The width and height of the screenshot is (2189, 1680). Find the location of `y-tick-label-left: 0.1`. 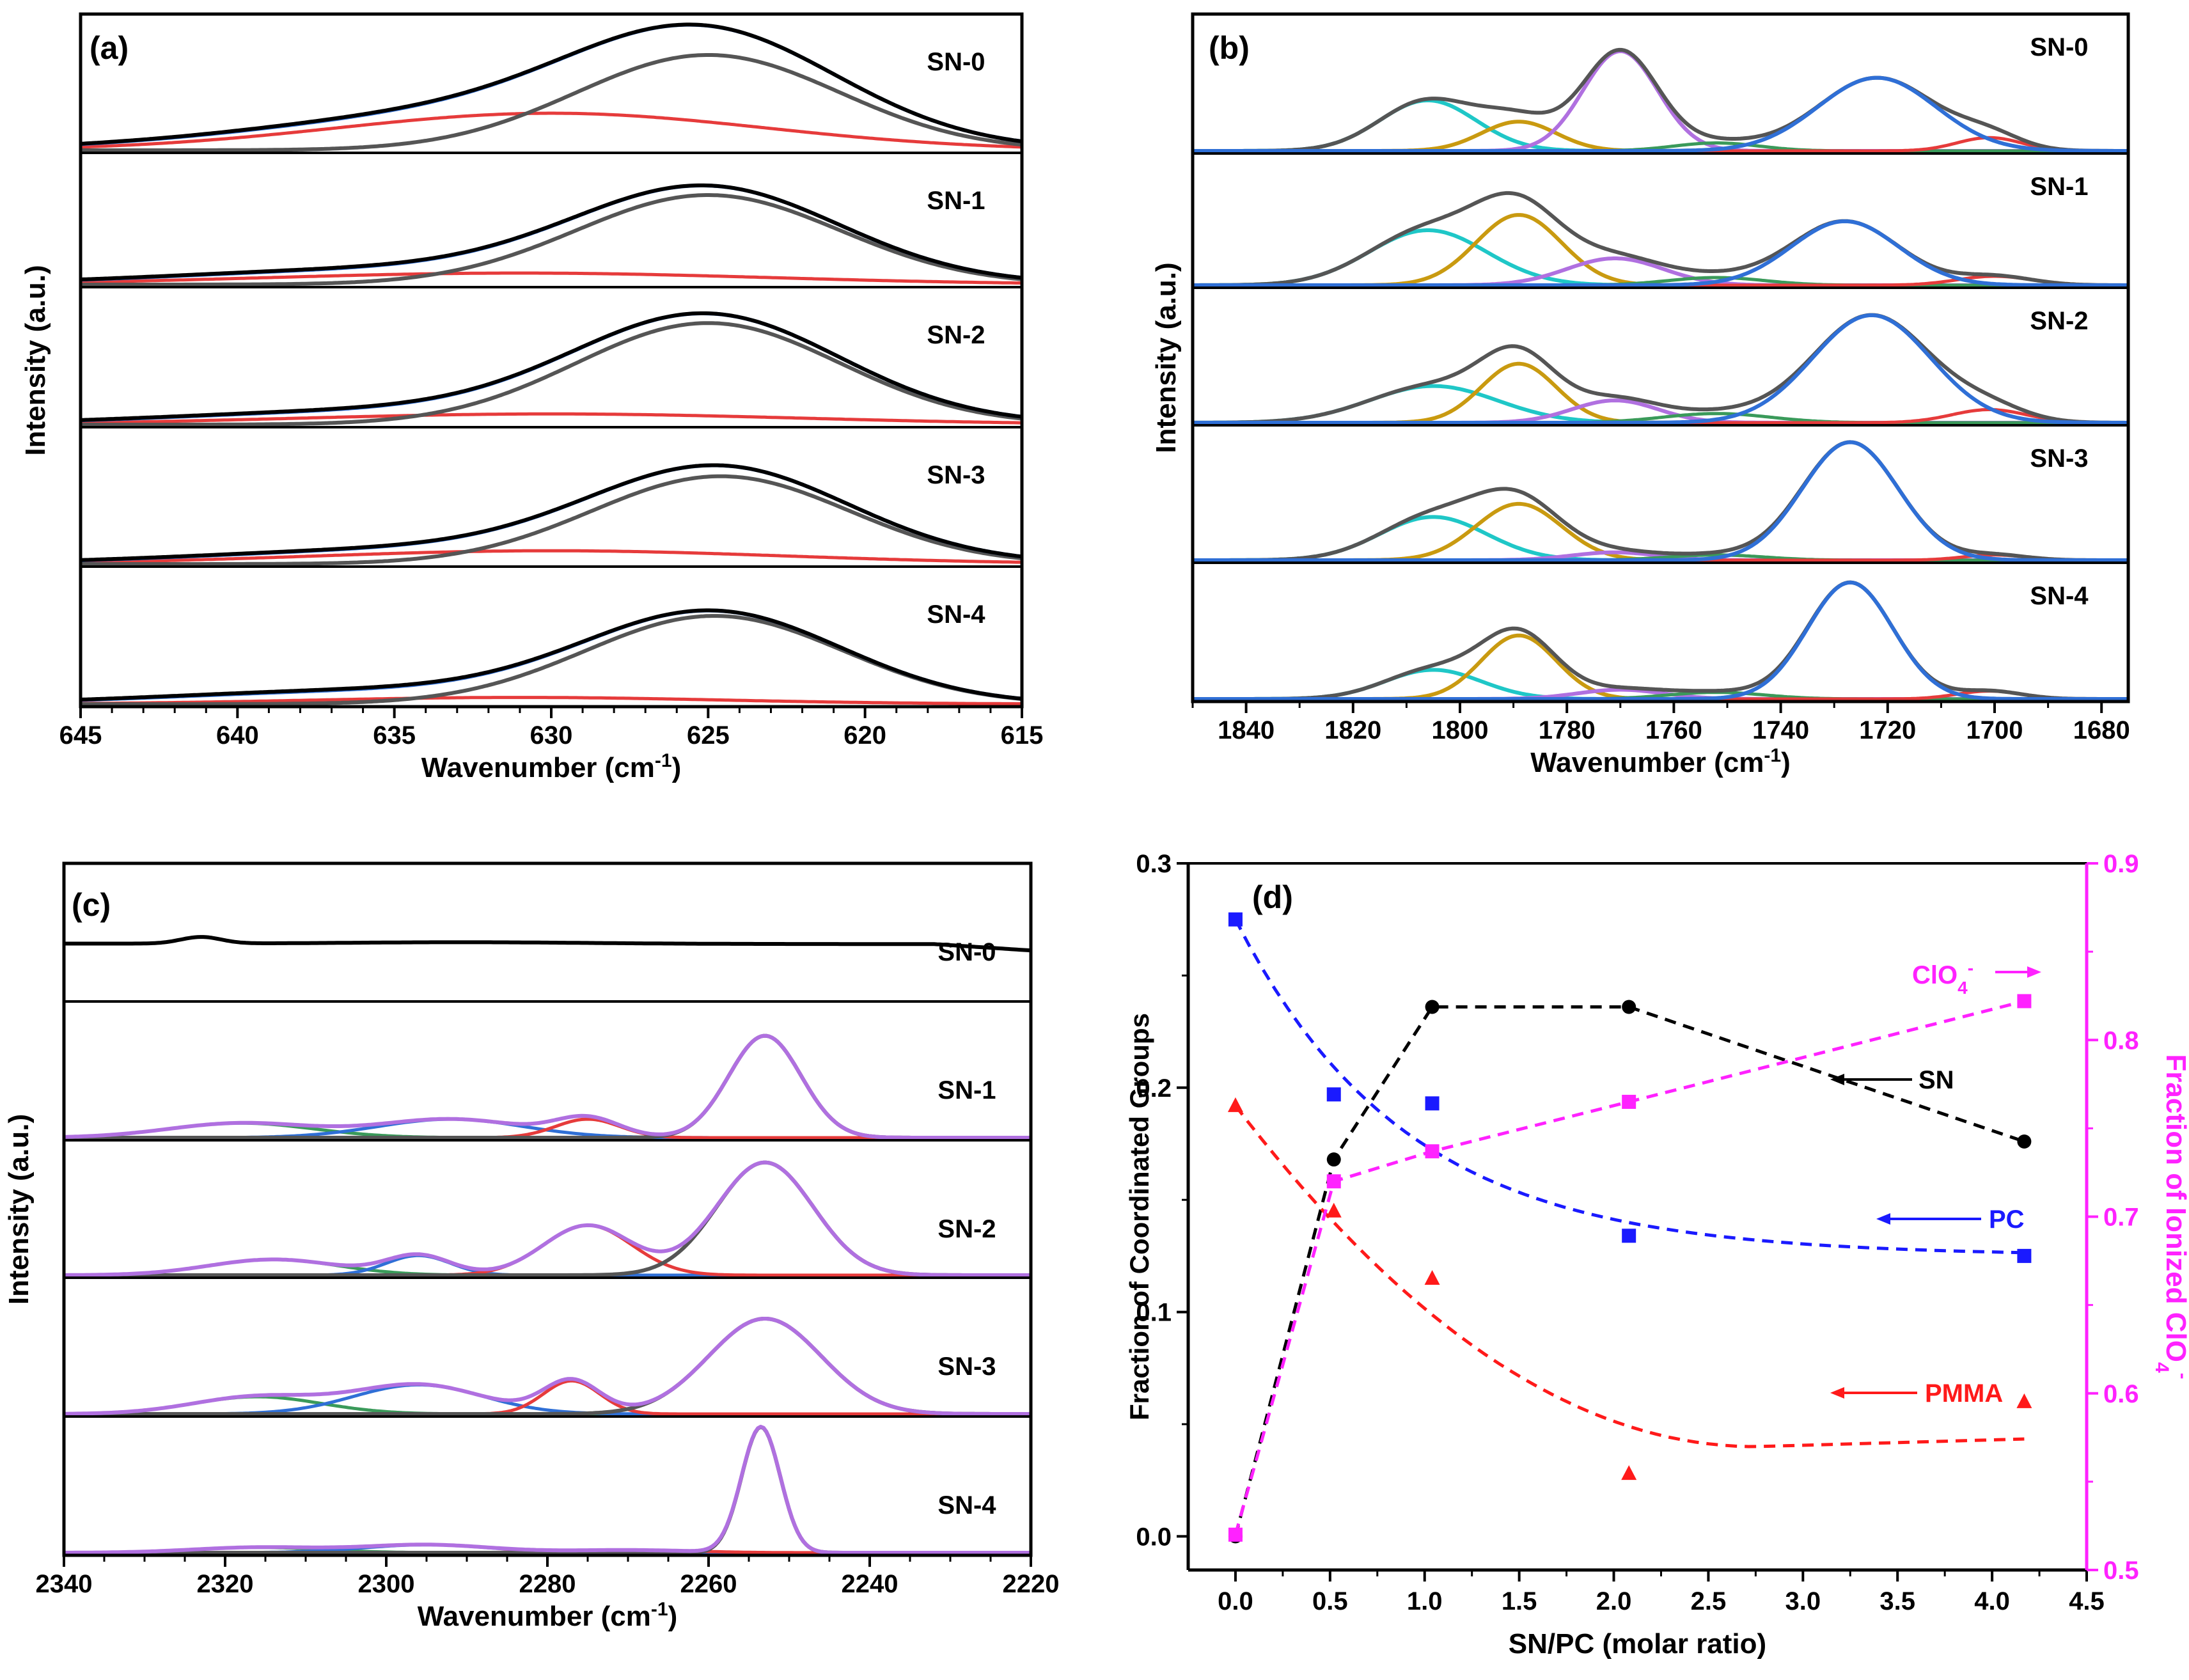

y-tick-label-left: 0.1 is located at coordinates (1154, 1313).